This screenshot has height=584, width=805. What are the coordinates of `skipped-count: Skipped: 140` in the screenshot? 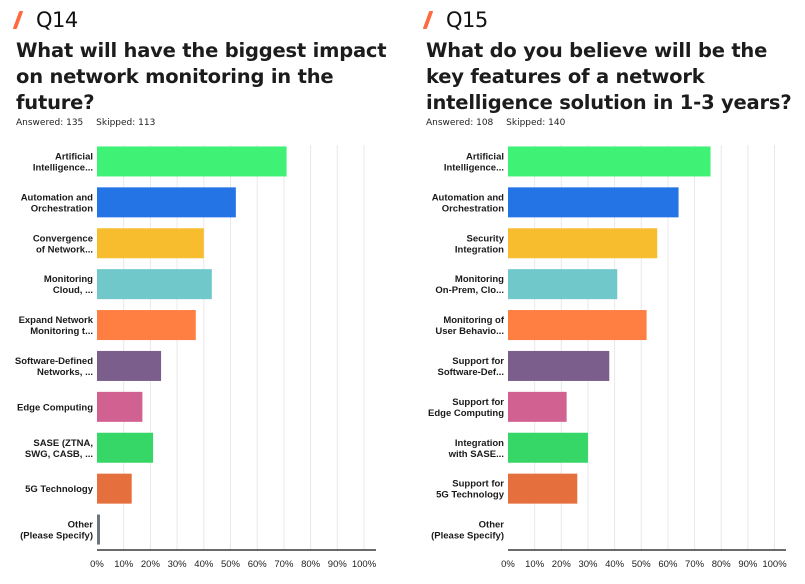 It's located at (536, 123).